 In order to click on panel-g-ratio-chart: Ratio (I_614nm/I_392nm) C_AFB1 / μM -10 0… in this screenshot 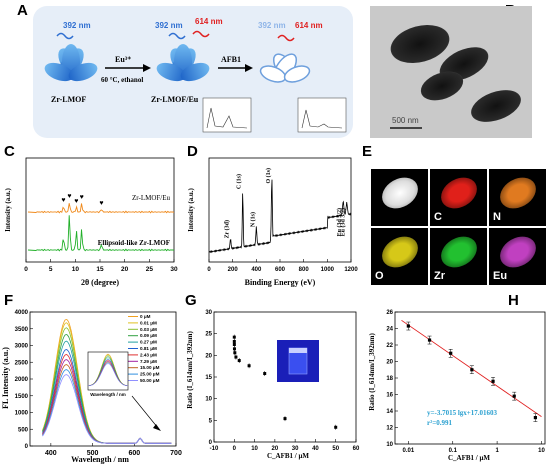, I will do `click(273, 385)`.